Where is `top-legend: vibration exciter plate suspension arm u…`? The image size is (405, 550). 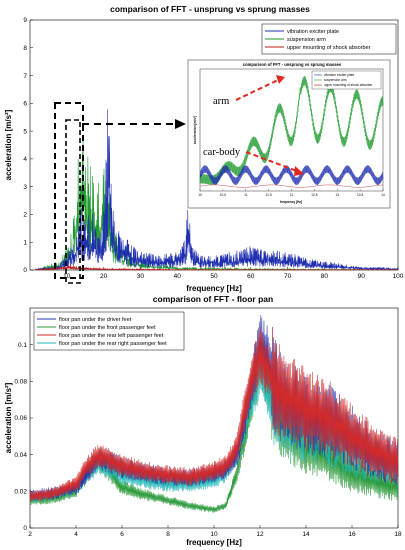
top-legend: vibration exciter plate suspension arm u… is located at coordinates (329, 39).